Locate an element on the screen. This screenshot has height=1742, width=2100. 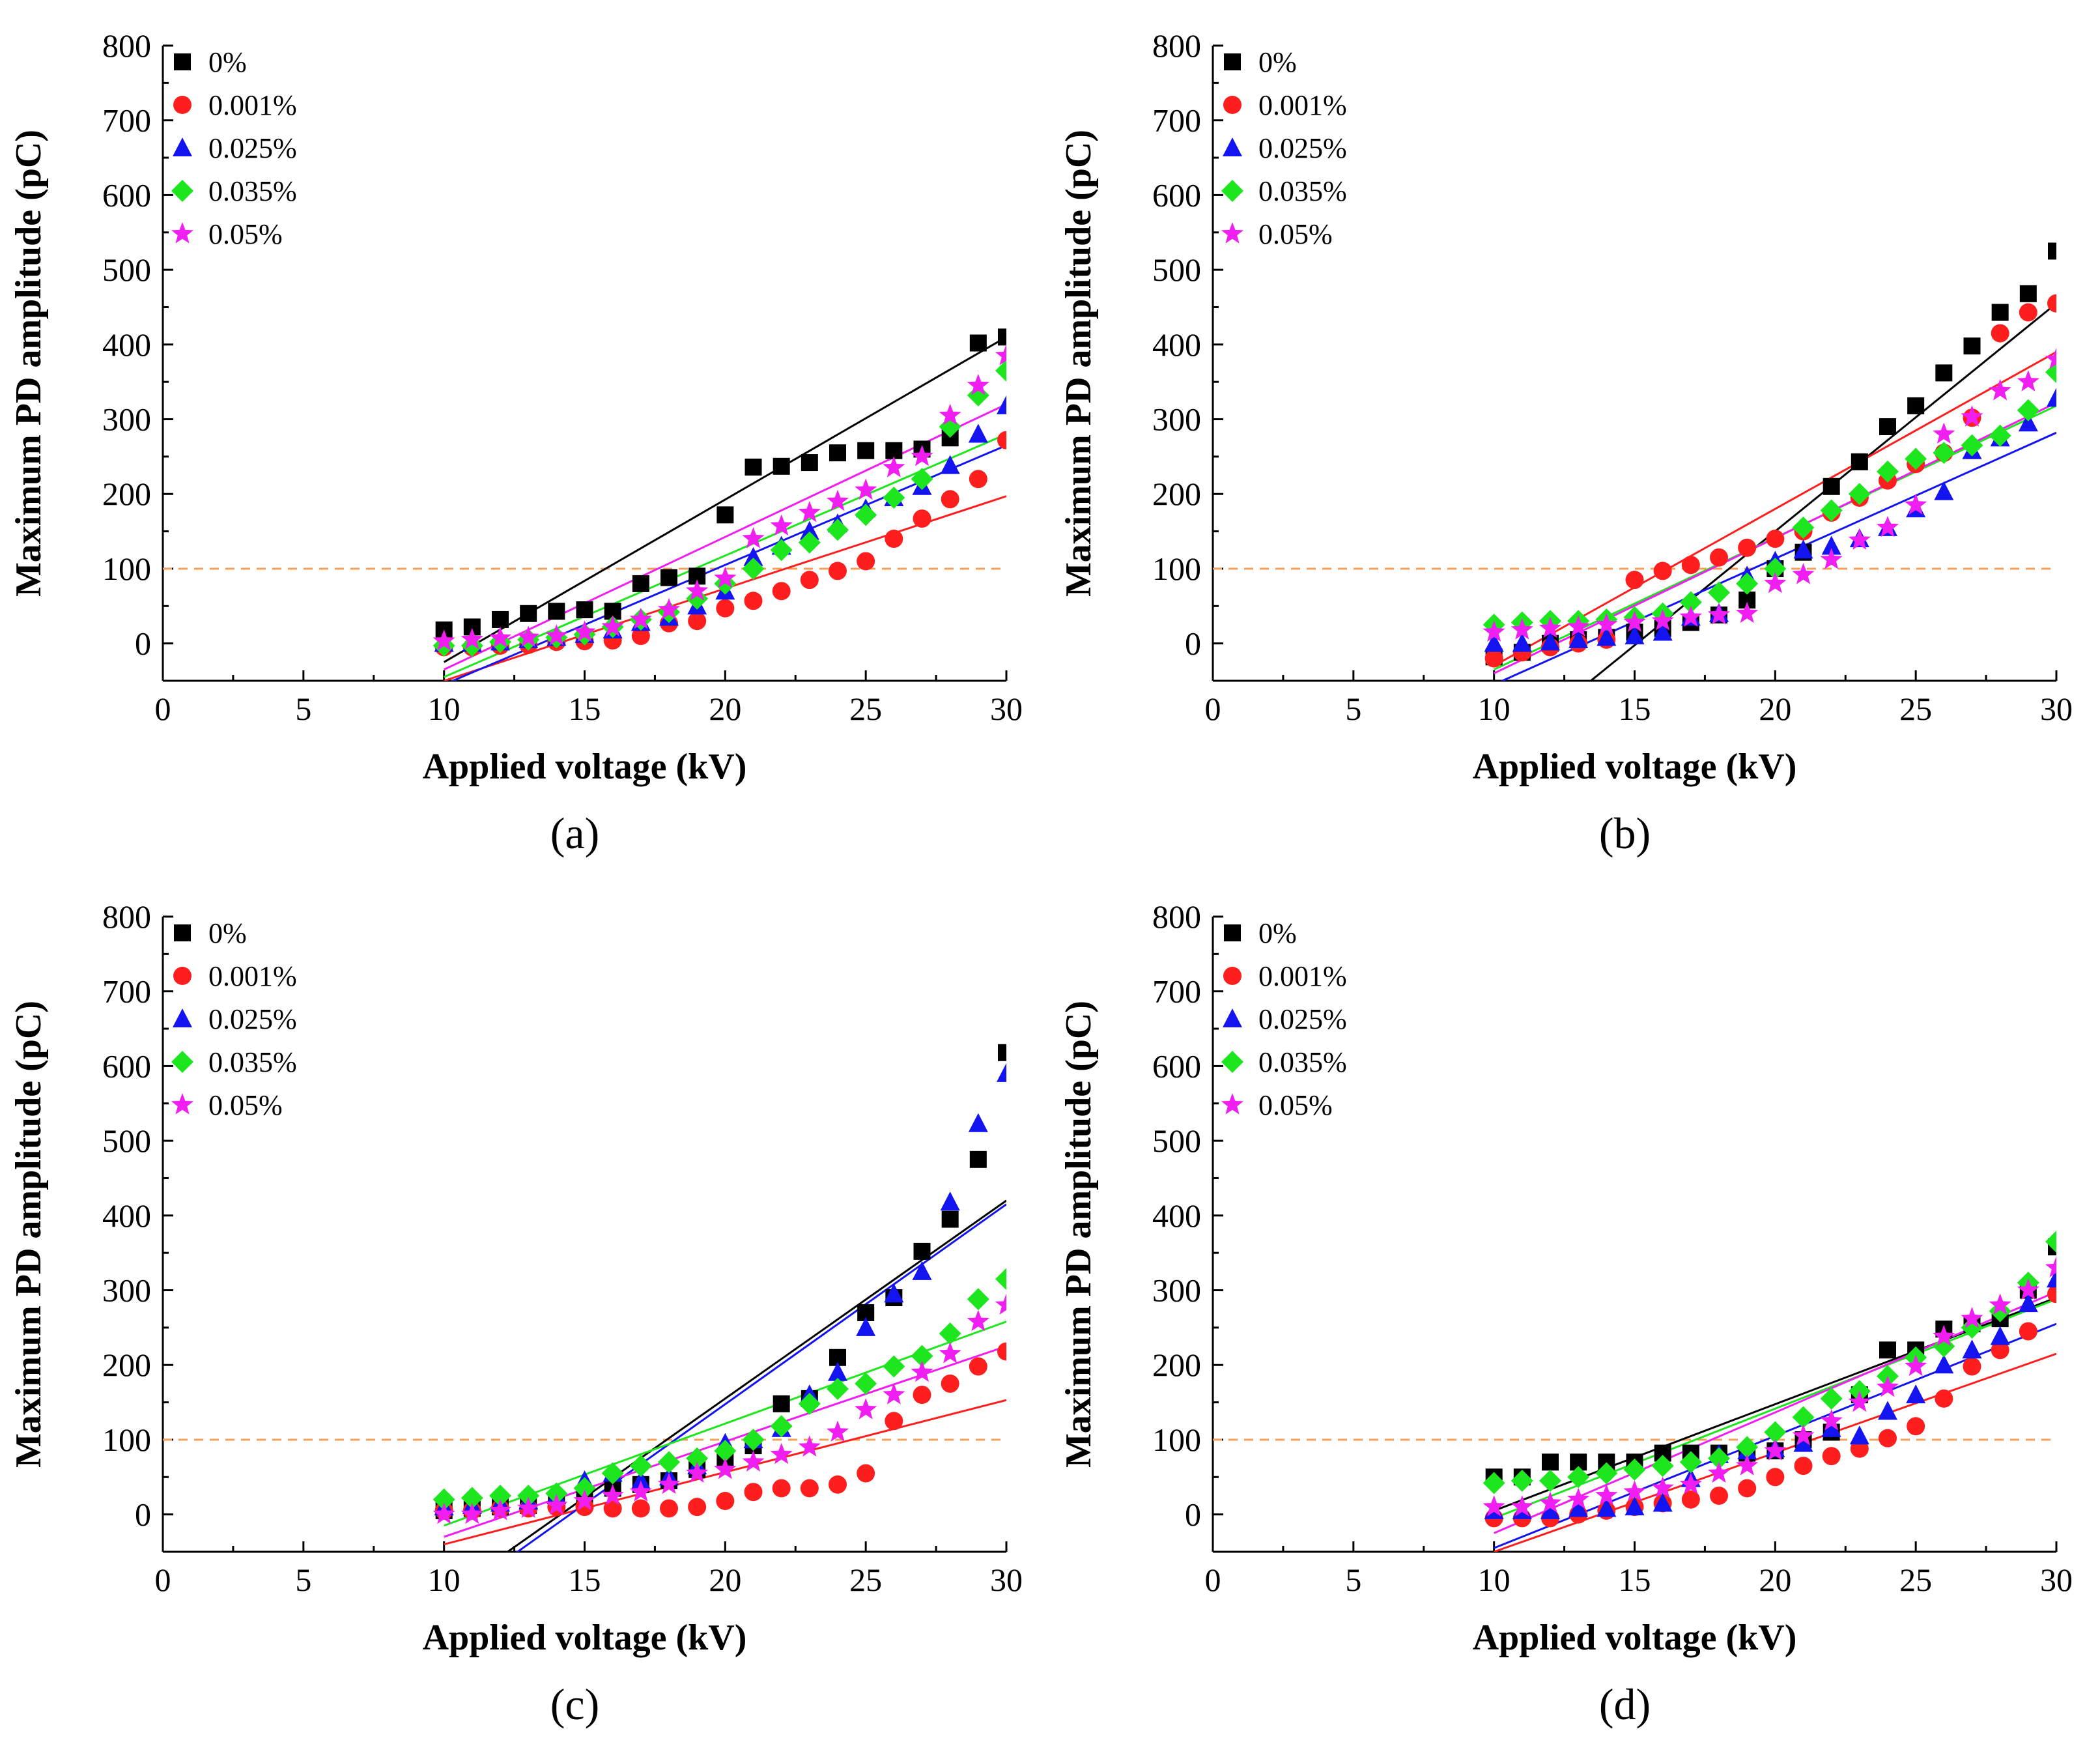
y-tick-label: 300 is located at coordinates (1176, 1290).